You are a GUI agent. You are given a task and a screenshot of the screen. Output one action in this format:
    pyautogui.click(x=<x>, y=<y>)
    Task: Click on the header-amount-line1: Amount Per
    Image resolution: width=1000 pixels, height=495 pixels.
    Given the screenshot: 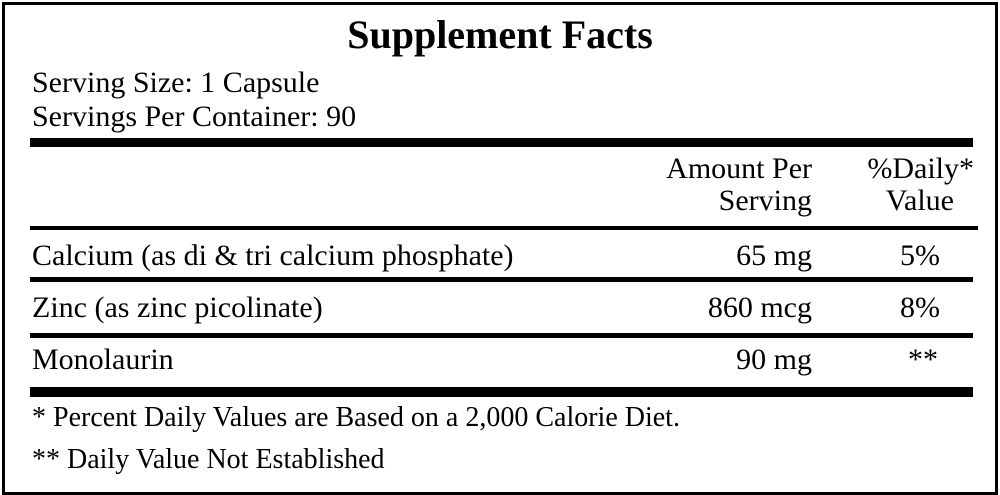 What is the action you would take?
    pyautogui.click(x=739, y=168)
    